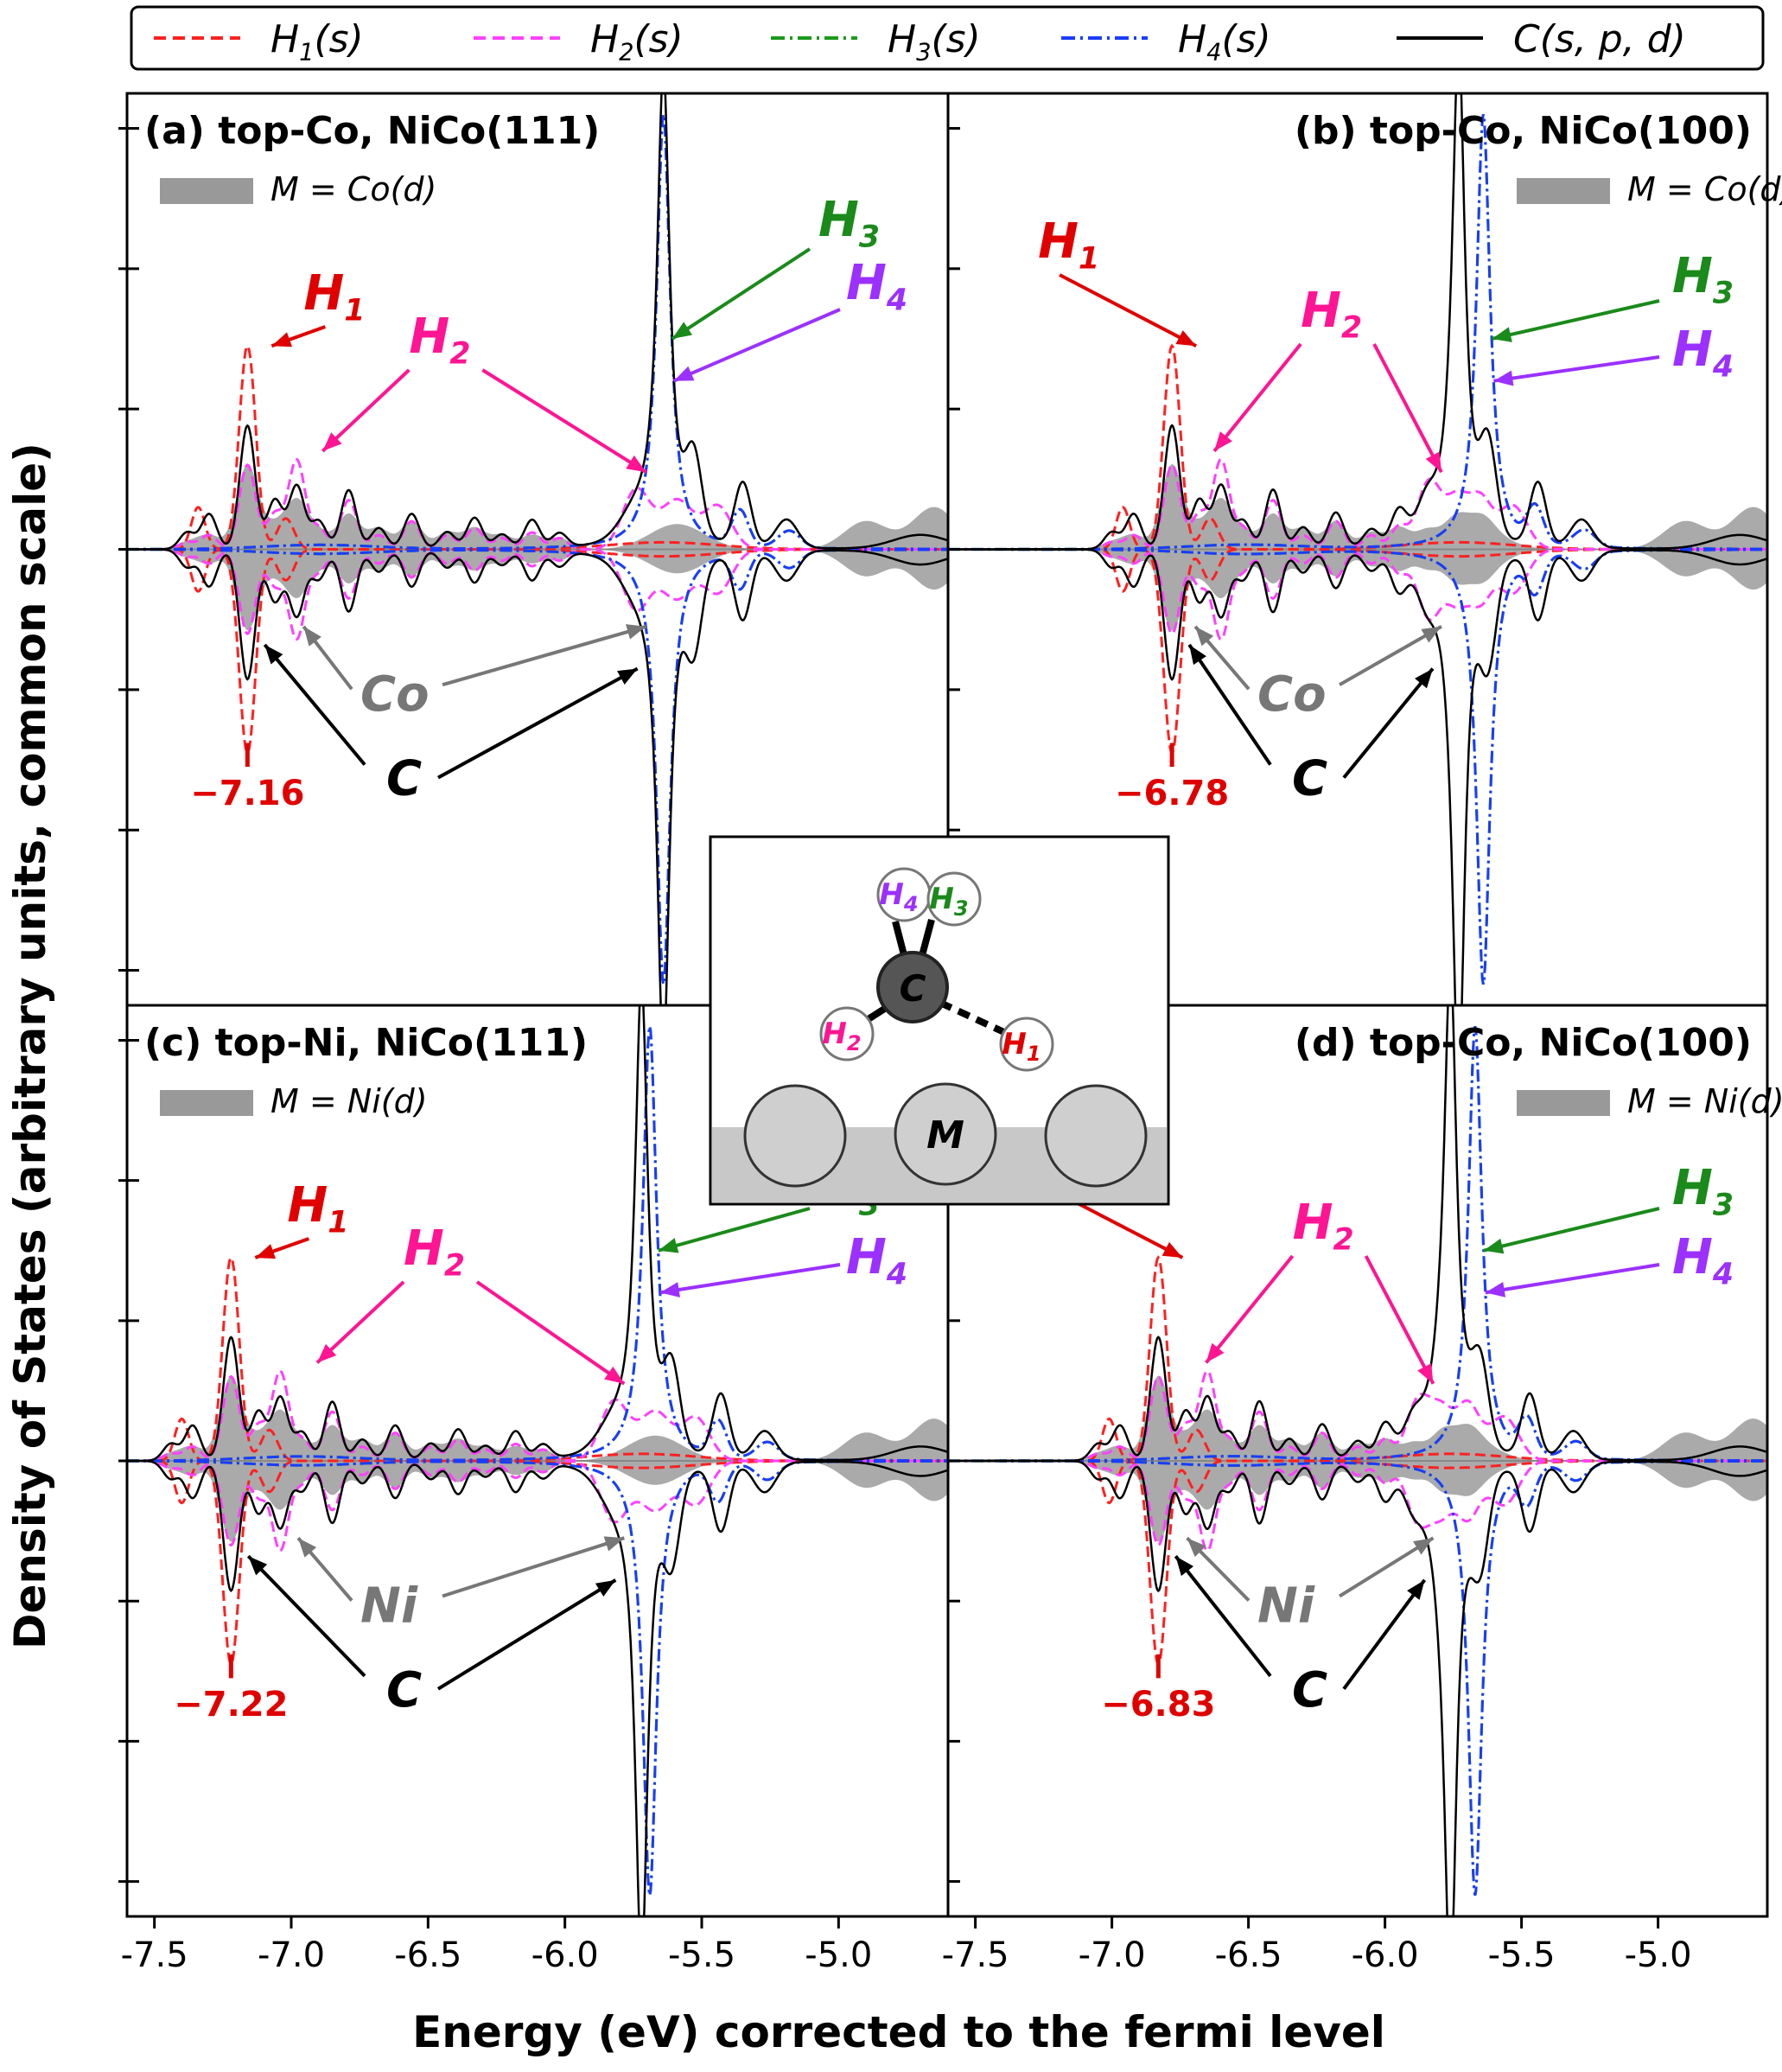 The image size is (1782, 2072). I want to click on legend-label-1: H1(s), so click(317, 42).